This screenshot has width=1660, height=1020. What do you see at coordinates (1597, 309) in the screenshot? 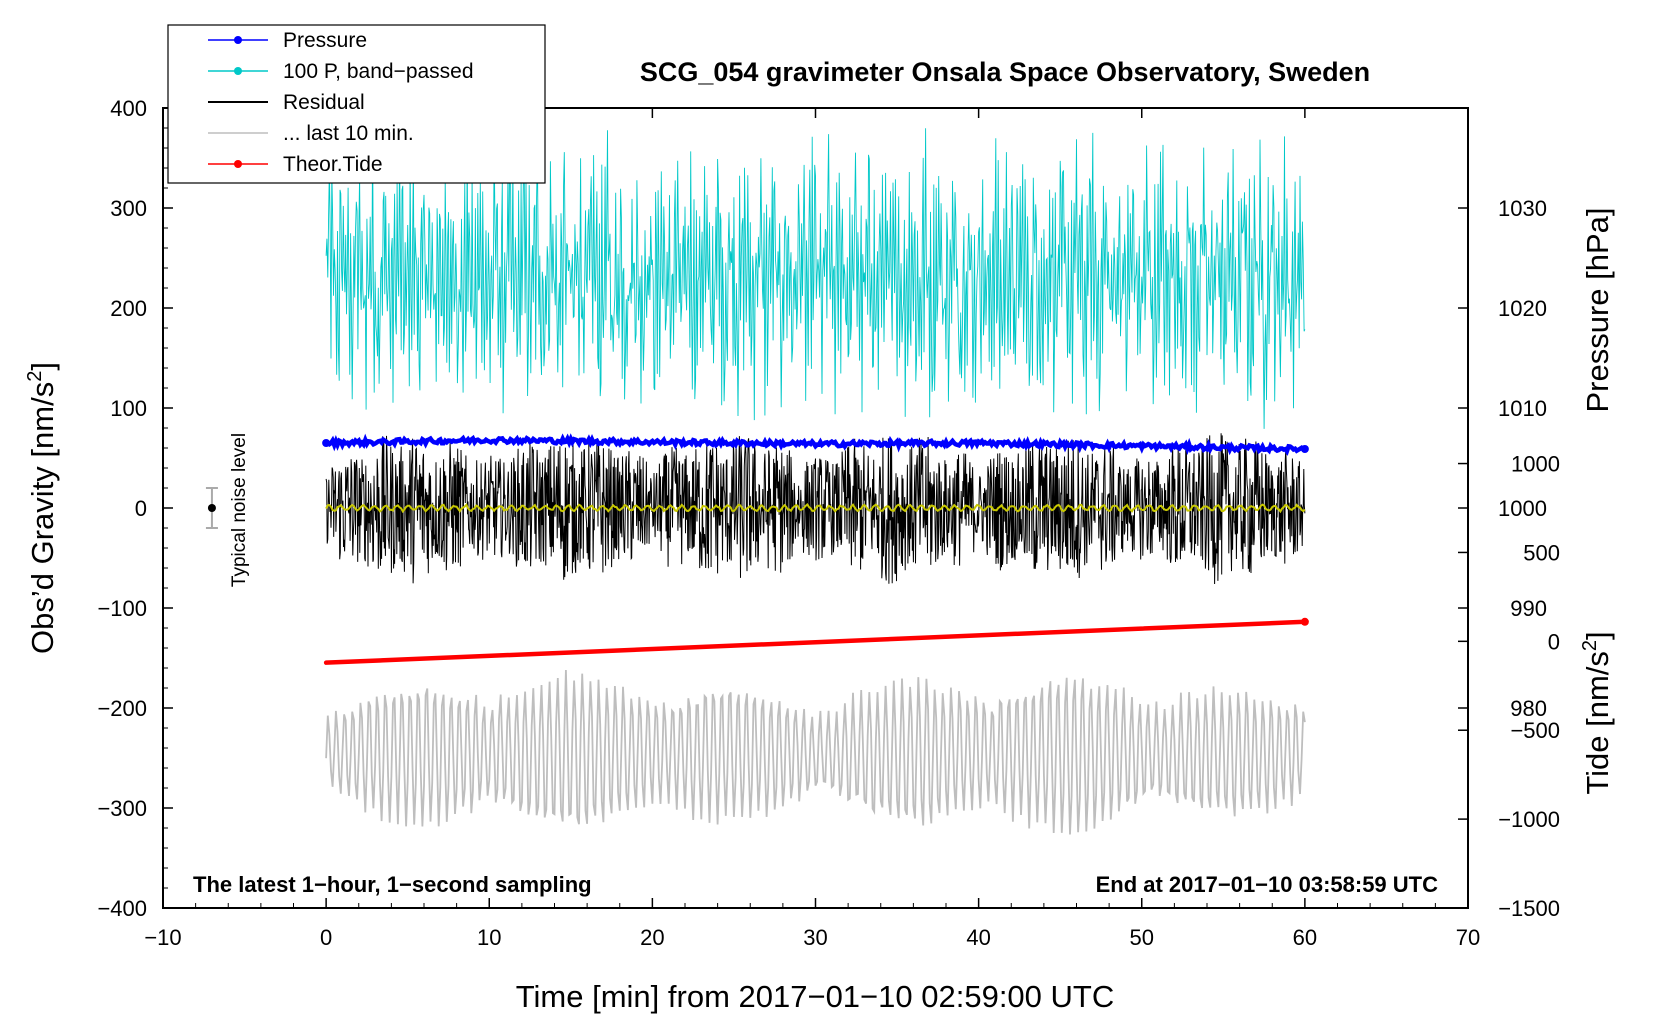
I see `y-right-top-label: Pressure [hPa]` at bounding box center [1597, 309].